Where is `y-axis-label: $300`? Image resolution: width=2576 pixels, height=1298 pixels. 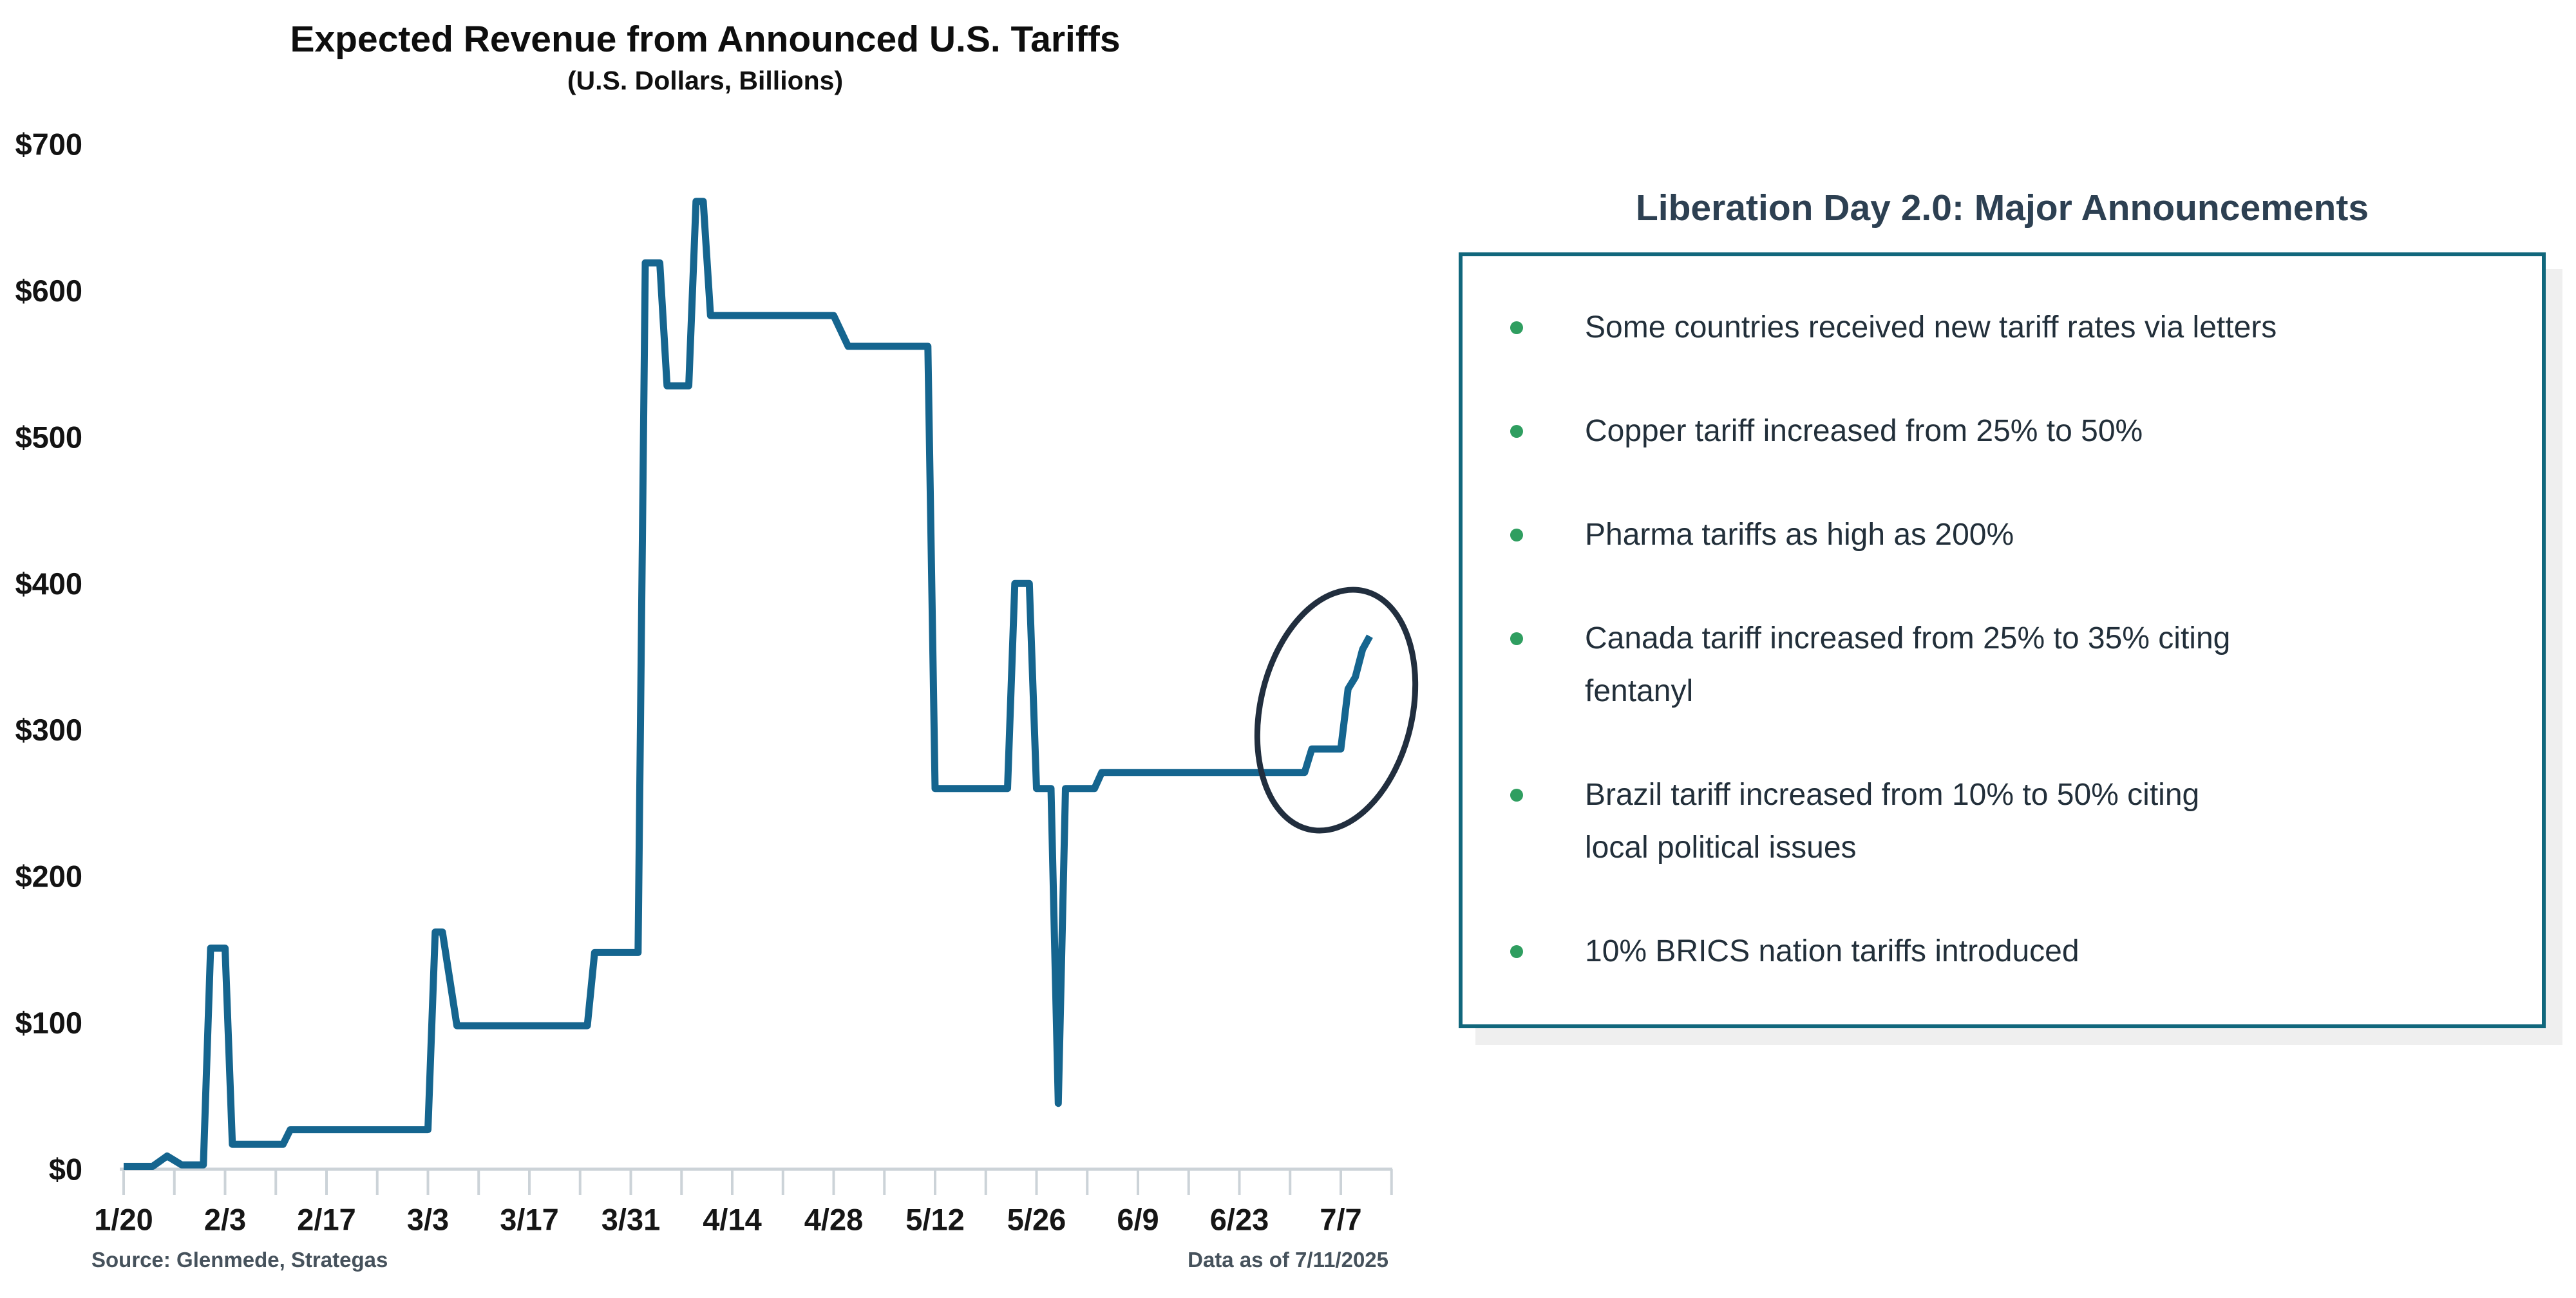
y-axis-label: $300 is located at coordinates (48, 730).